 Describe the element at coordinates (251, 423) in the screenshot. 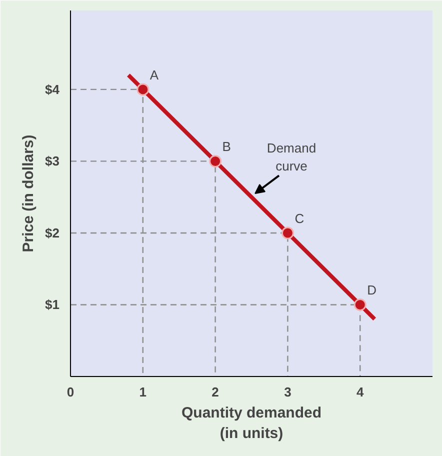

I see `x-axis-title: Quantity demanded (in units)` at that location.